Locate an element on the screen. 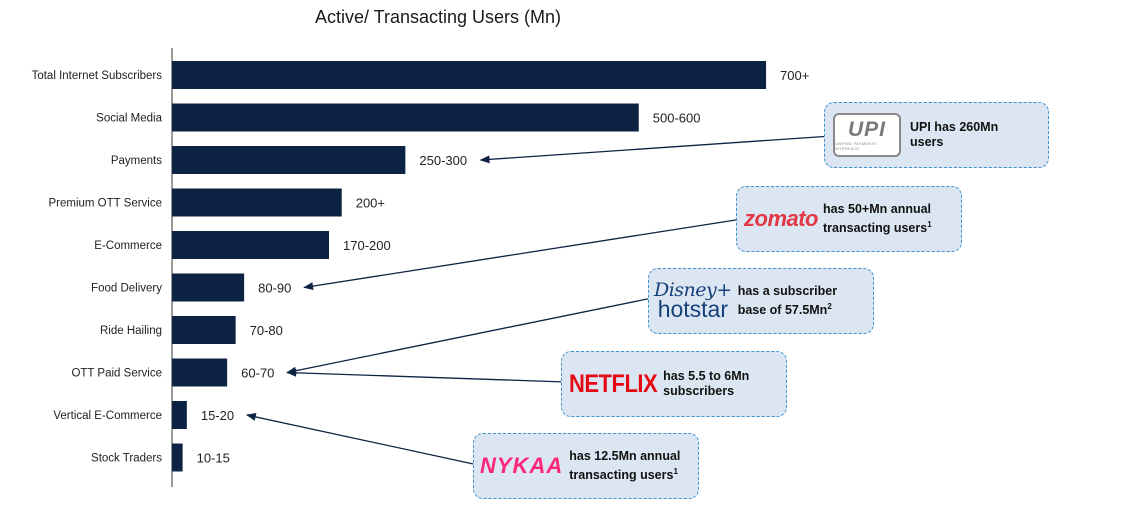 The height and width of the screenshot is (517, 1128). value-label-ott-paid-service: 60-70 is located at coordinates (257, 373).